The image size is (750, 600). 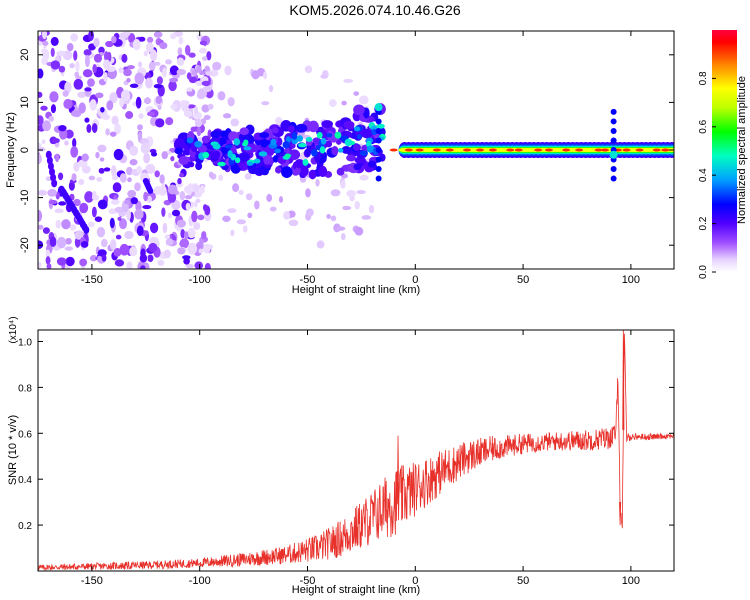 I want to click on heatmap-y-tick-label: 20, so click(x=25, y=55).